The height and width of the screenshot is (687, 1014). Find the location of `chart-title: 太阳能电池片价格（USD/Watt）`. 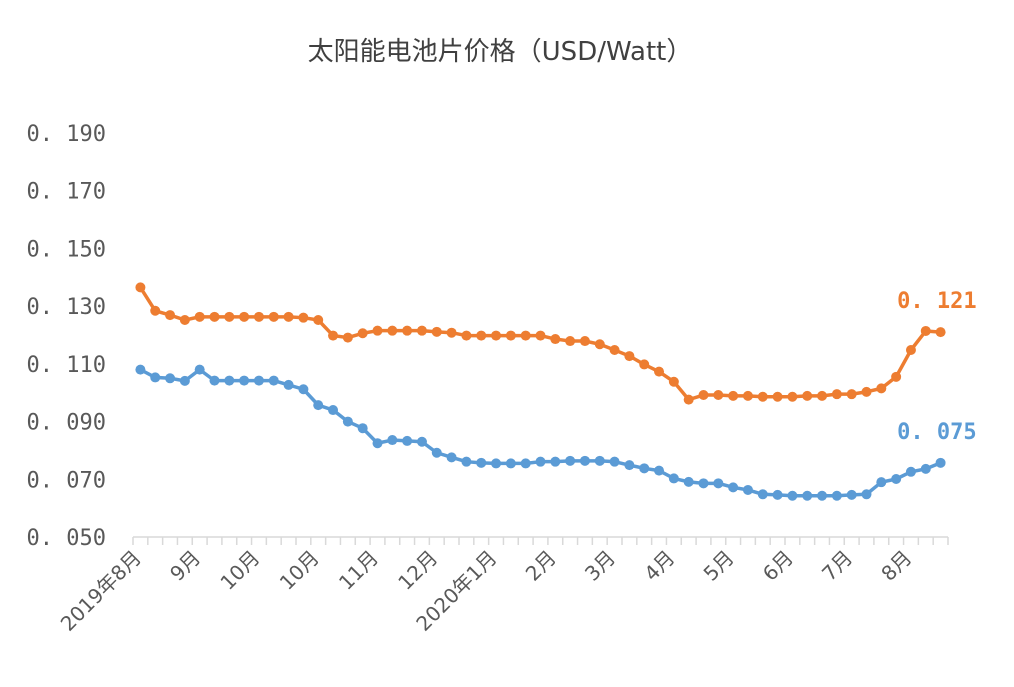

chart-title: 太阳能电池片价格（USD/Watt） is located at coordinates (500, 52).